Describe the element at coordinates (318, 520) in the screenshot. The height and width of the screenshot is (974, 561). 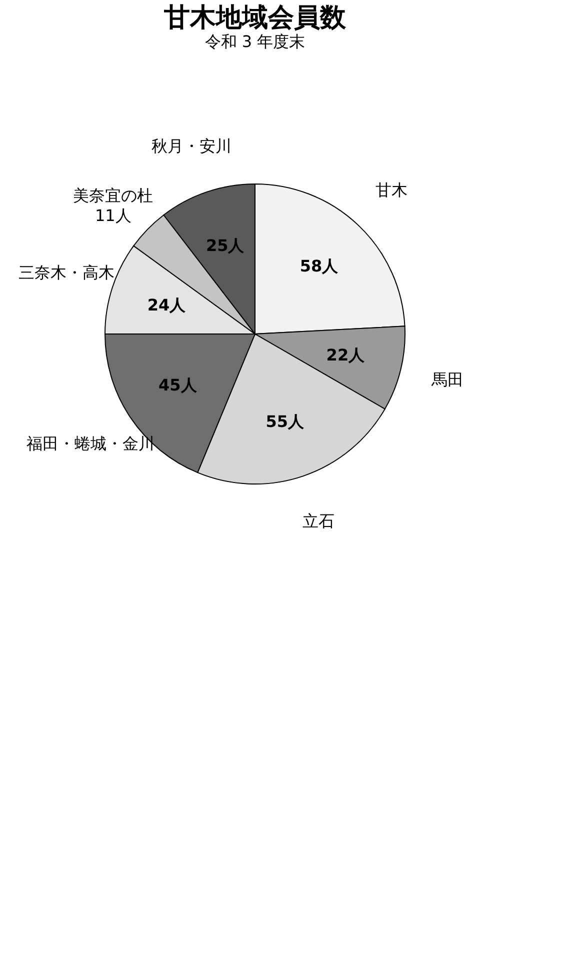
I see `slice-label: 立石` at that location.